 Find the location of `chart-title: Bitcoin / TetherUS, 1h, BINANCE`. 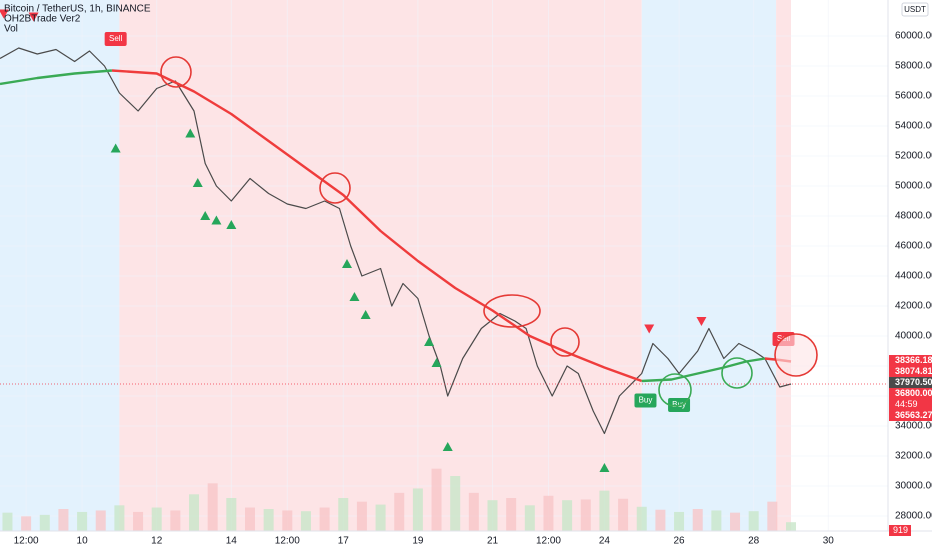

chart-title: Bitcoin / TetherUS, 1h, BINANCE is located at coordinates (77, 9).